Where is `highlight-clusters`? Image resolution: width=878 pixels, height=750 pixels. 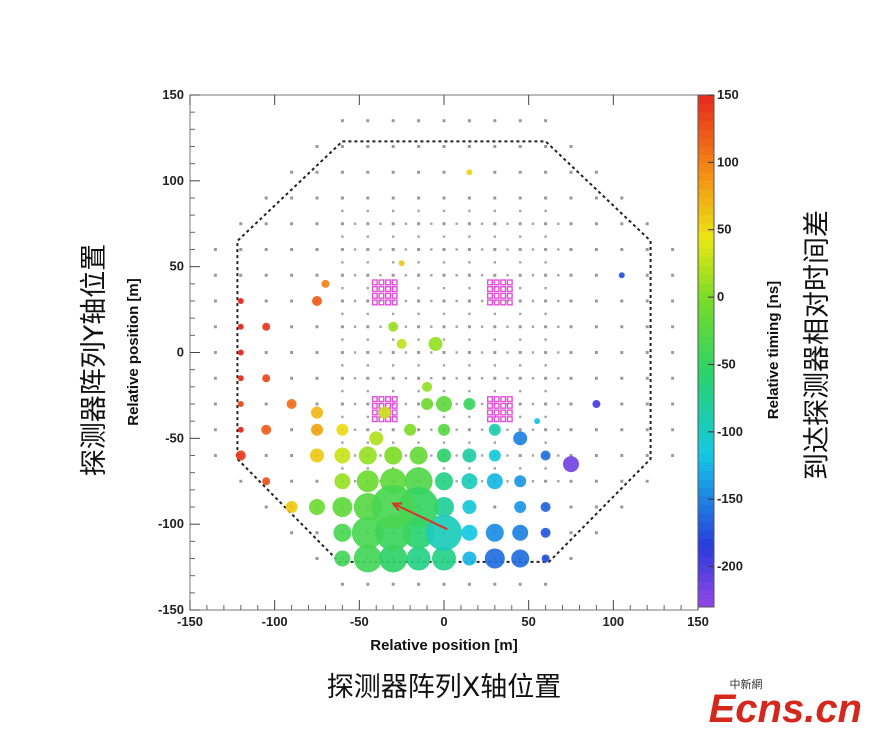
highlight-clusters is located at coordinates (442, 351).